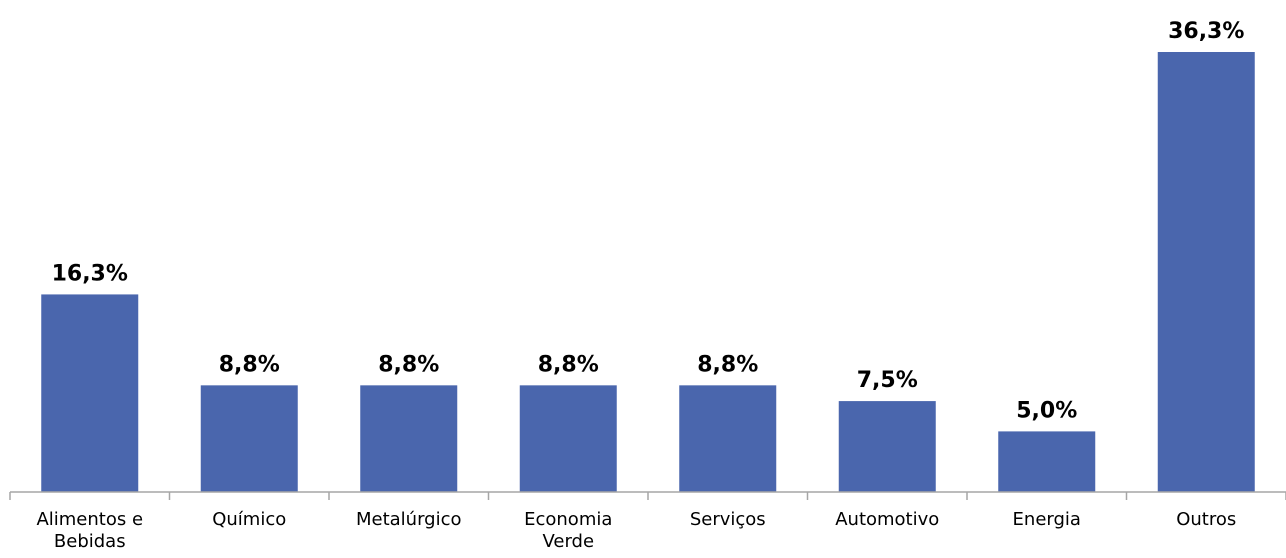 Image resolution: width=1286 pixels, height=558 pixels. I want to click on x-tick-label: Energia, so click(1047, 519).